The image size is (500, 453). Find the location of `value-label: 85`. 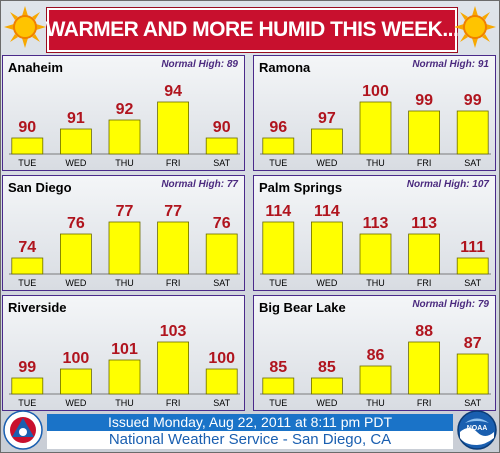

value-label: 85 is located at coordinates (327, 367).